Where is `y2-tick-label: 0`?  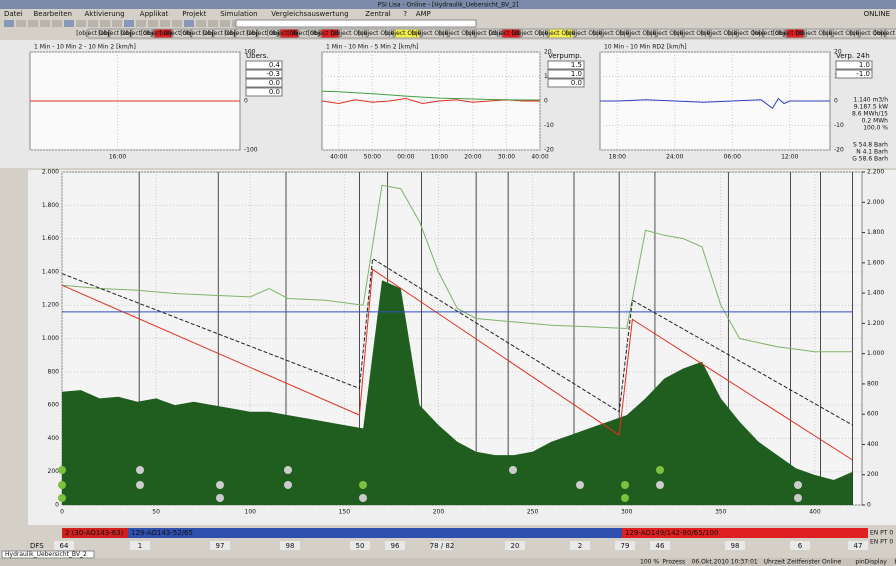 y2-tick-label: 0 is located at coordinates (869, 505).